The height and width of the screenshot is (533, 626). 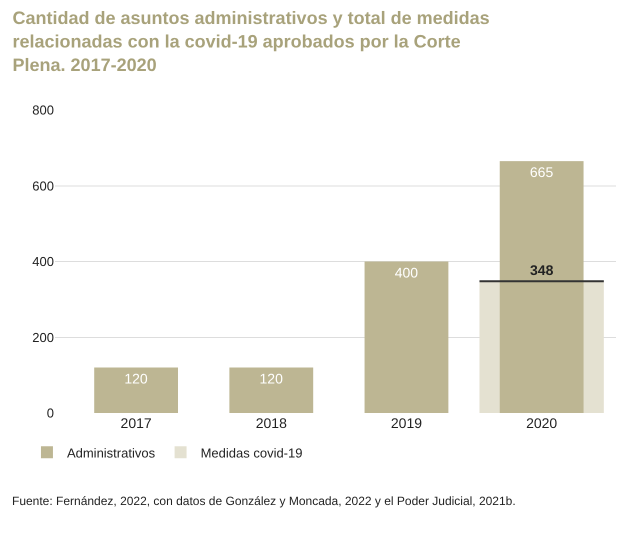 What do you see at coordinates (50, 413) in the screenshot?
I see `y-tick-label: 0` at bounding box center [50, 413].